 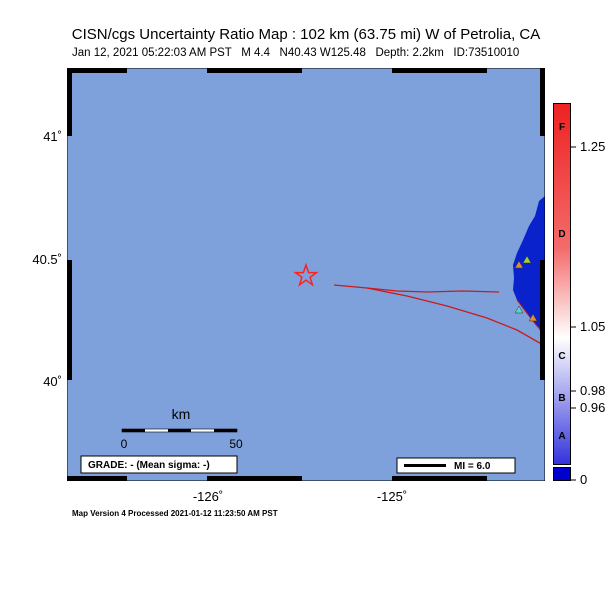 I want to click on mi-line-sample, so click(x=425, y=465).